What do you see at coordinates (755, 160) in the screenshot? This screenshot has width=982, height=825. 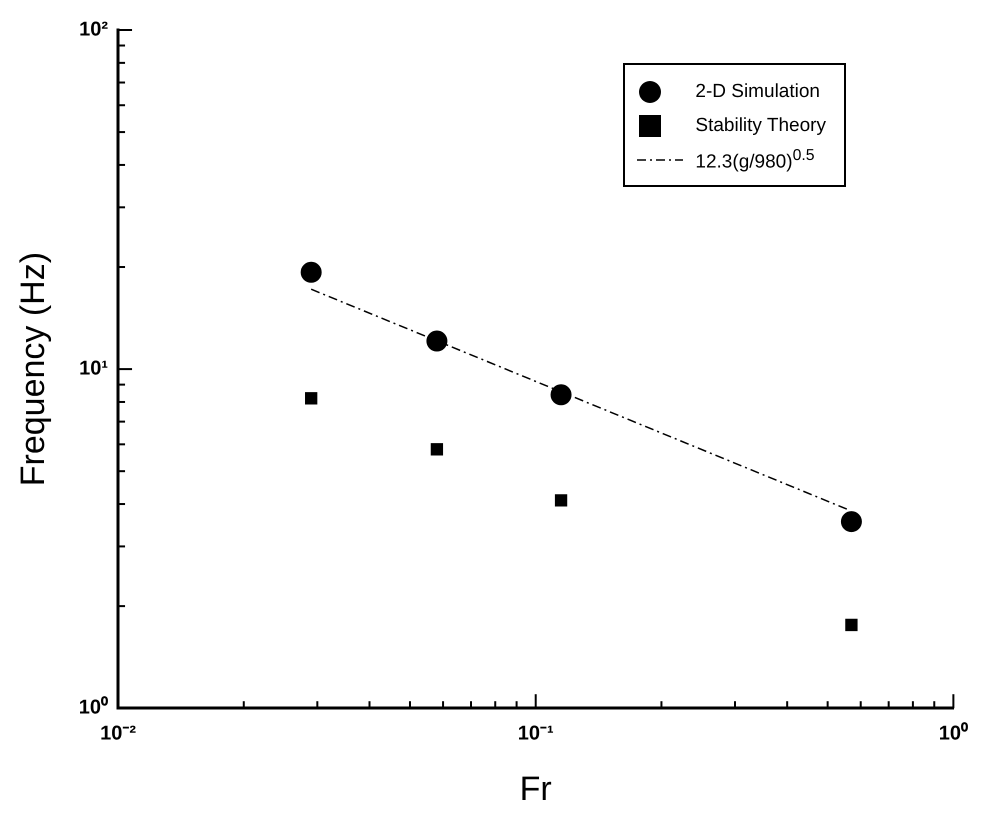 I see `legend-label: 12.3(g/980)$^{0.5}$` at bounding box center [755, 160].